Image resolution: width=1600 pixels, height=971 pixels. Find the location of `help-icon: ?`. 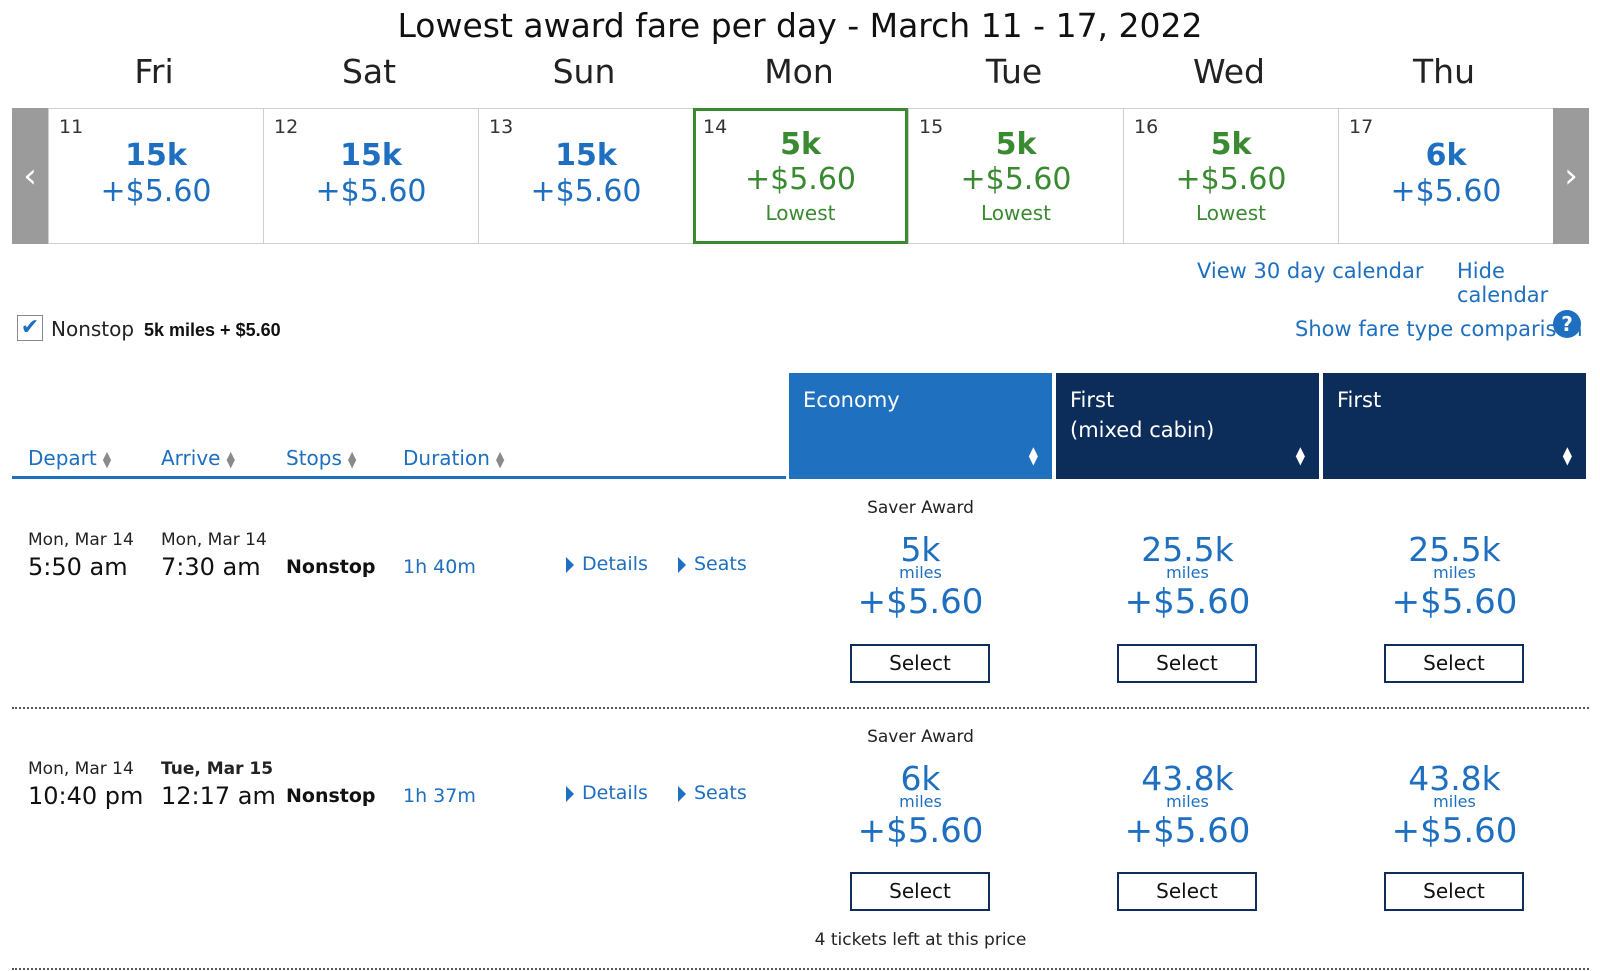

help-icon: ? is located at coordinates (1567, 324).